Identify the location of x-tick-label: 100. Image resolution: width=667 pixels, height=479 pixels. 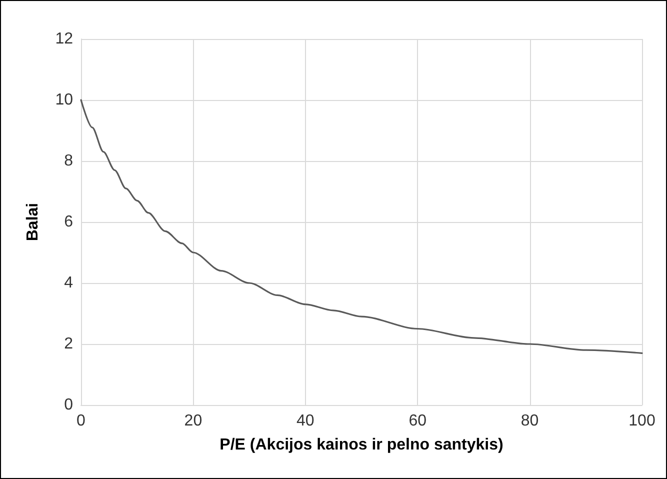
(642, 421).